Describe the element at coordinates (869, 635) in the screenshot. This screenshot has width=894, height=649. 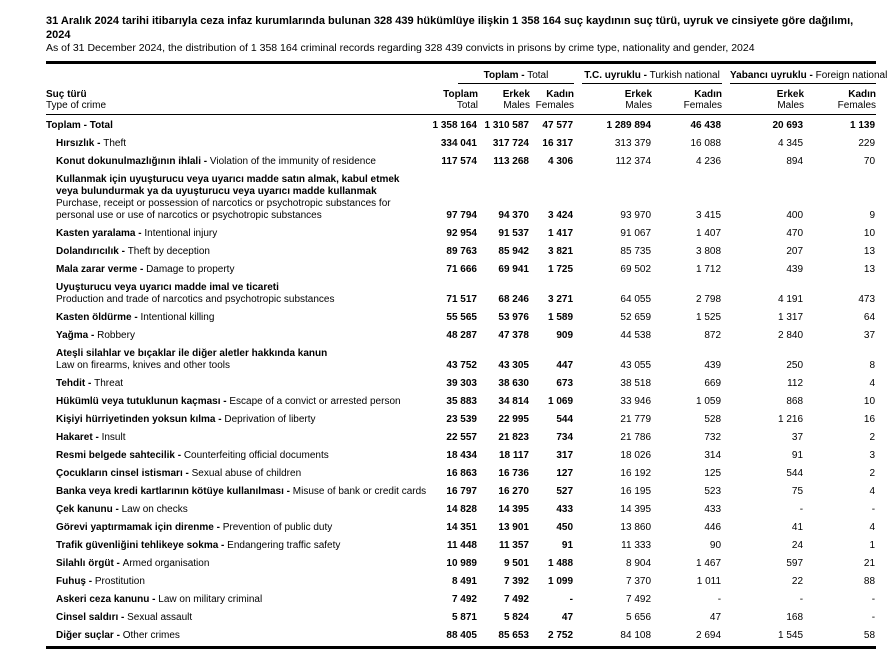
I see `value-cell: 58` at that location.